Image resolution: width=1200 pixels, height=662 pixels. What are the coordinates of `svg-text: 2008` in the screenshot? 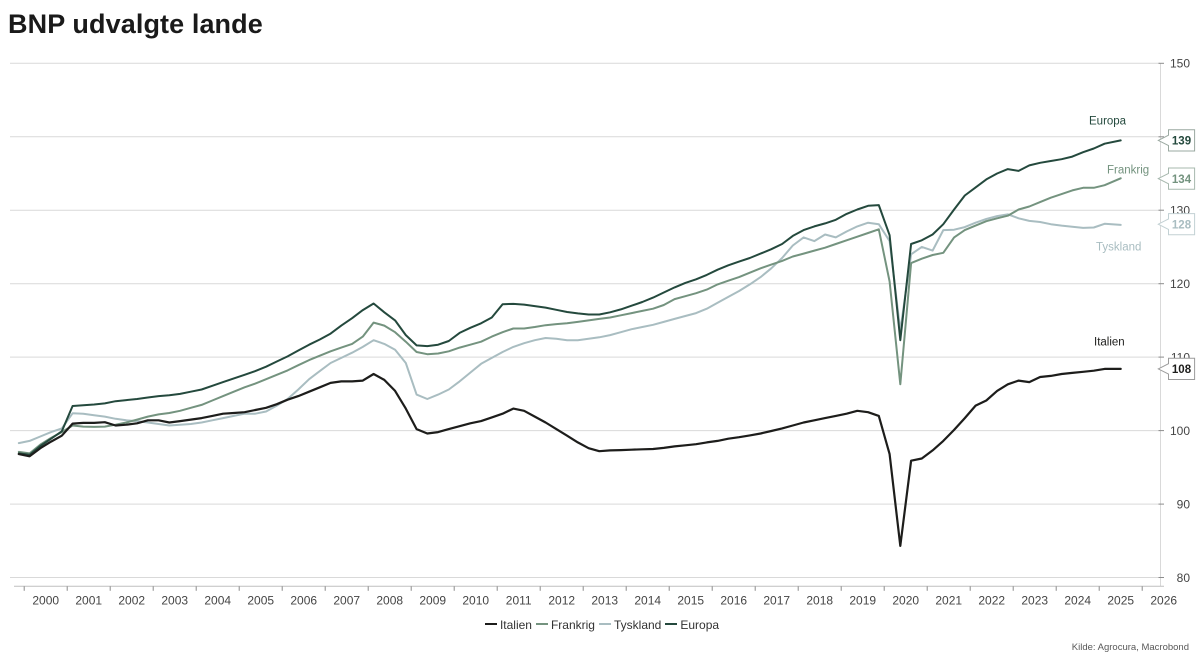 It's located at (389, 600).